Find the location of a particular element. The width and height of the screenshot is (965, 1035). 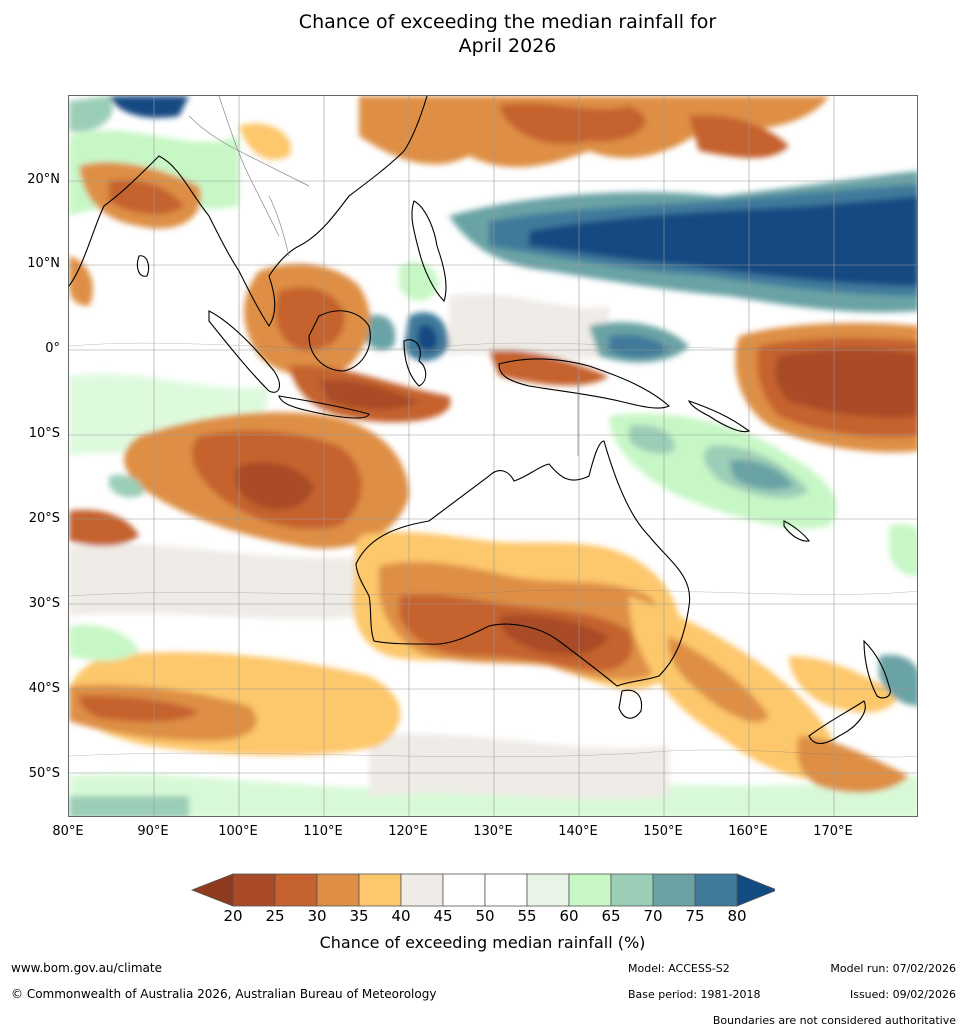

colorbar-tick-65: 65 is located at coordinates (611, 916).